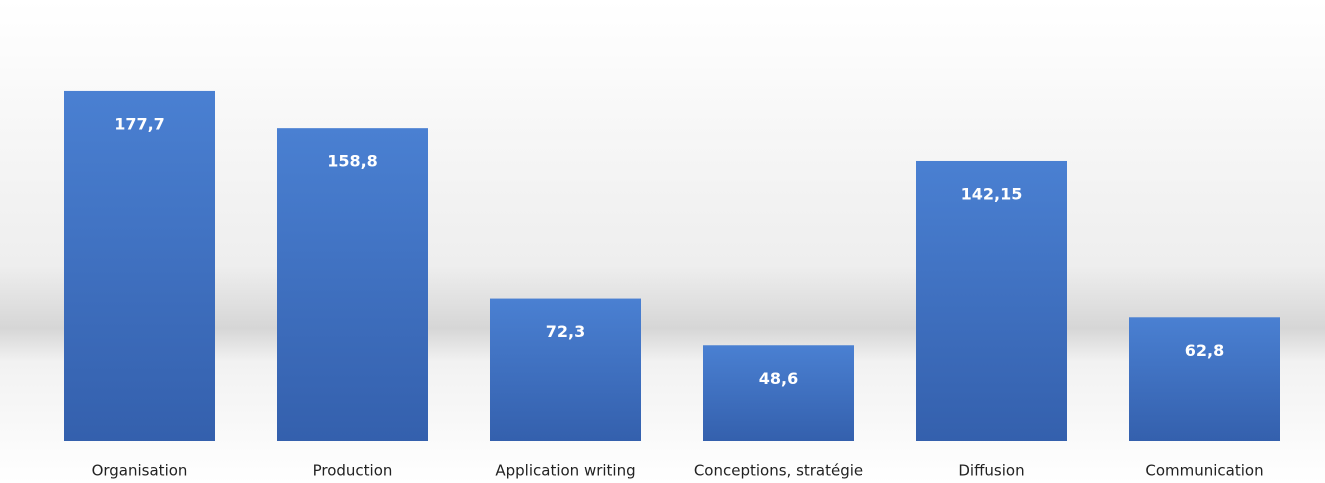 This screenshot has width=1325, height=483. What do you see at coordinates (1204, 471) in the screenshot?
I see `x-tick-label: Communication` at bounding box center [1204, 471].